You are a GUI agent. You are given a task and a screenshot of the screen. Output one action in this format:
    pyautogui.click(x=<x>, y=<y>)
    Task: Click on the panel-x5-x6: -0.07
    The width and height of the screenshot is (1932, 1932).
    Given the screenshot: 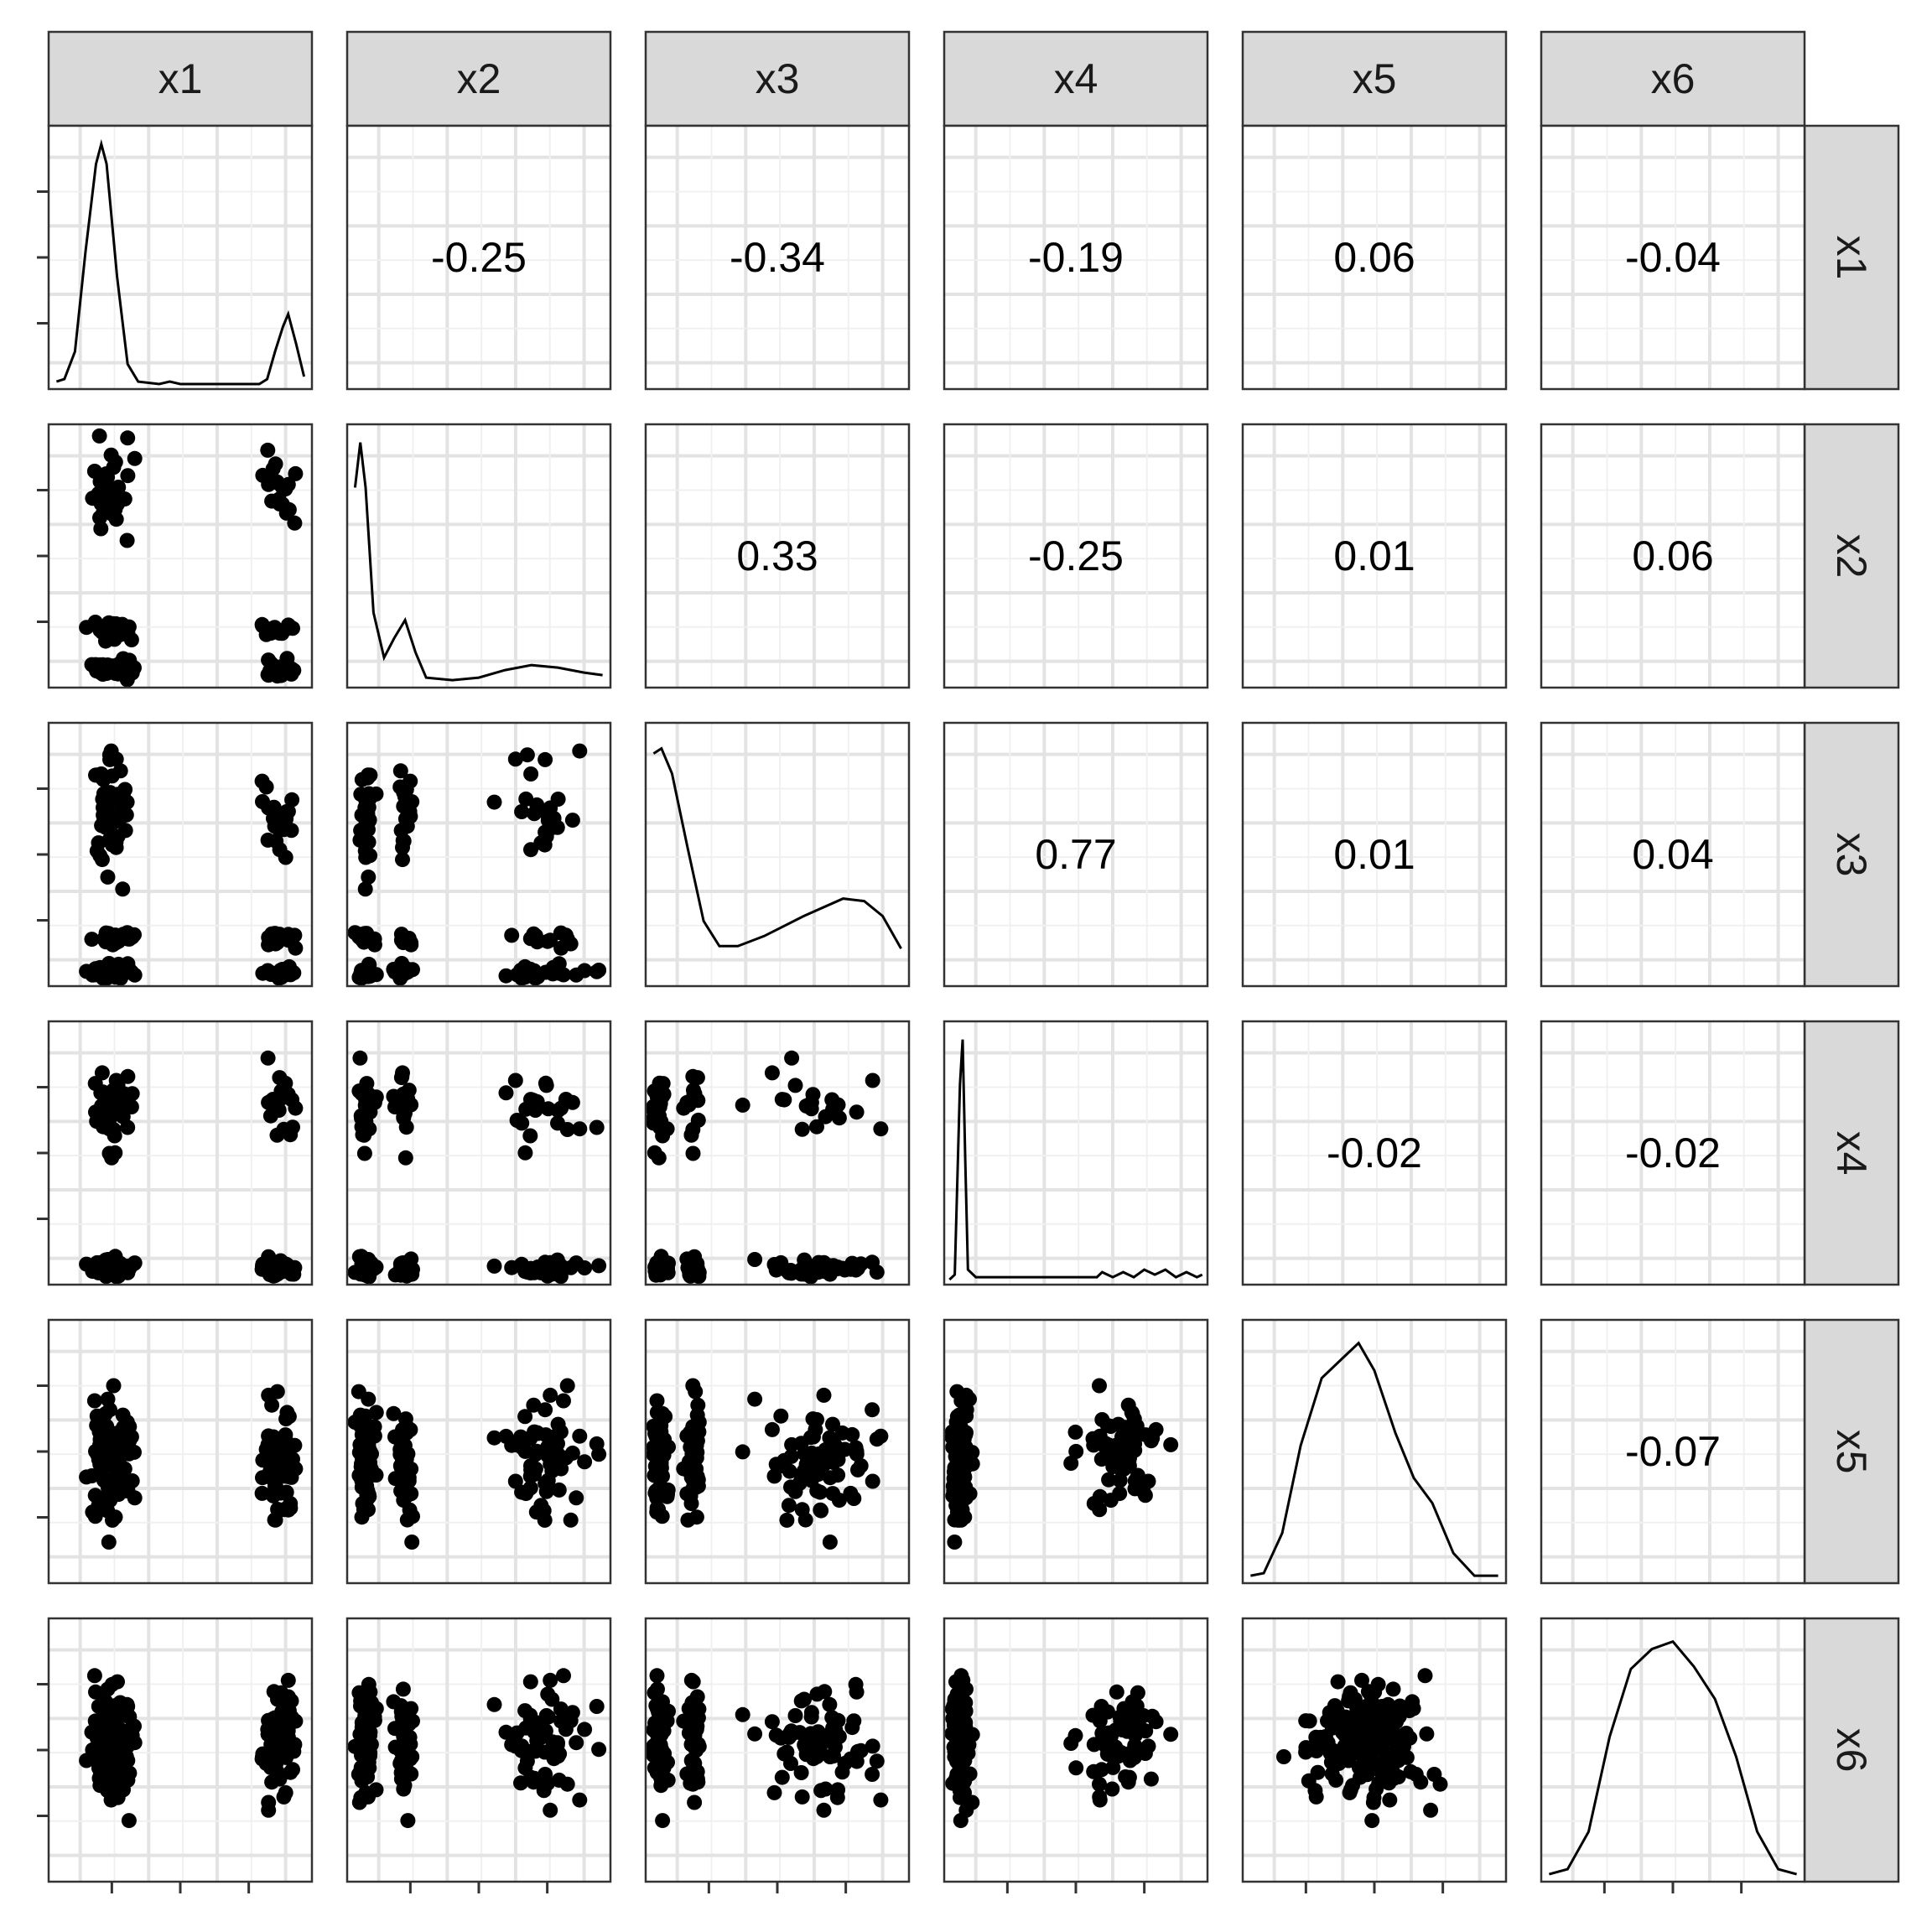 What is the action you would take?
    pyautogui.click(x=1673, y=1451)
    